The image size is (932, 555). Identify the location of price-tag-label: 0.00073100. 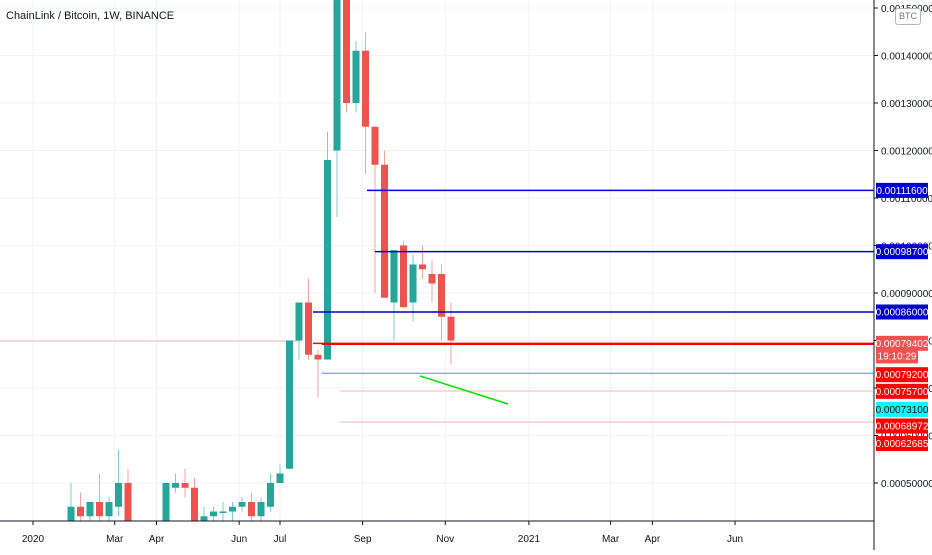
(902, 410).